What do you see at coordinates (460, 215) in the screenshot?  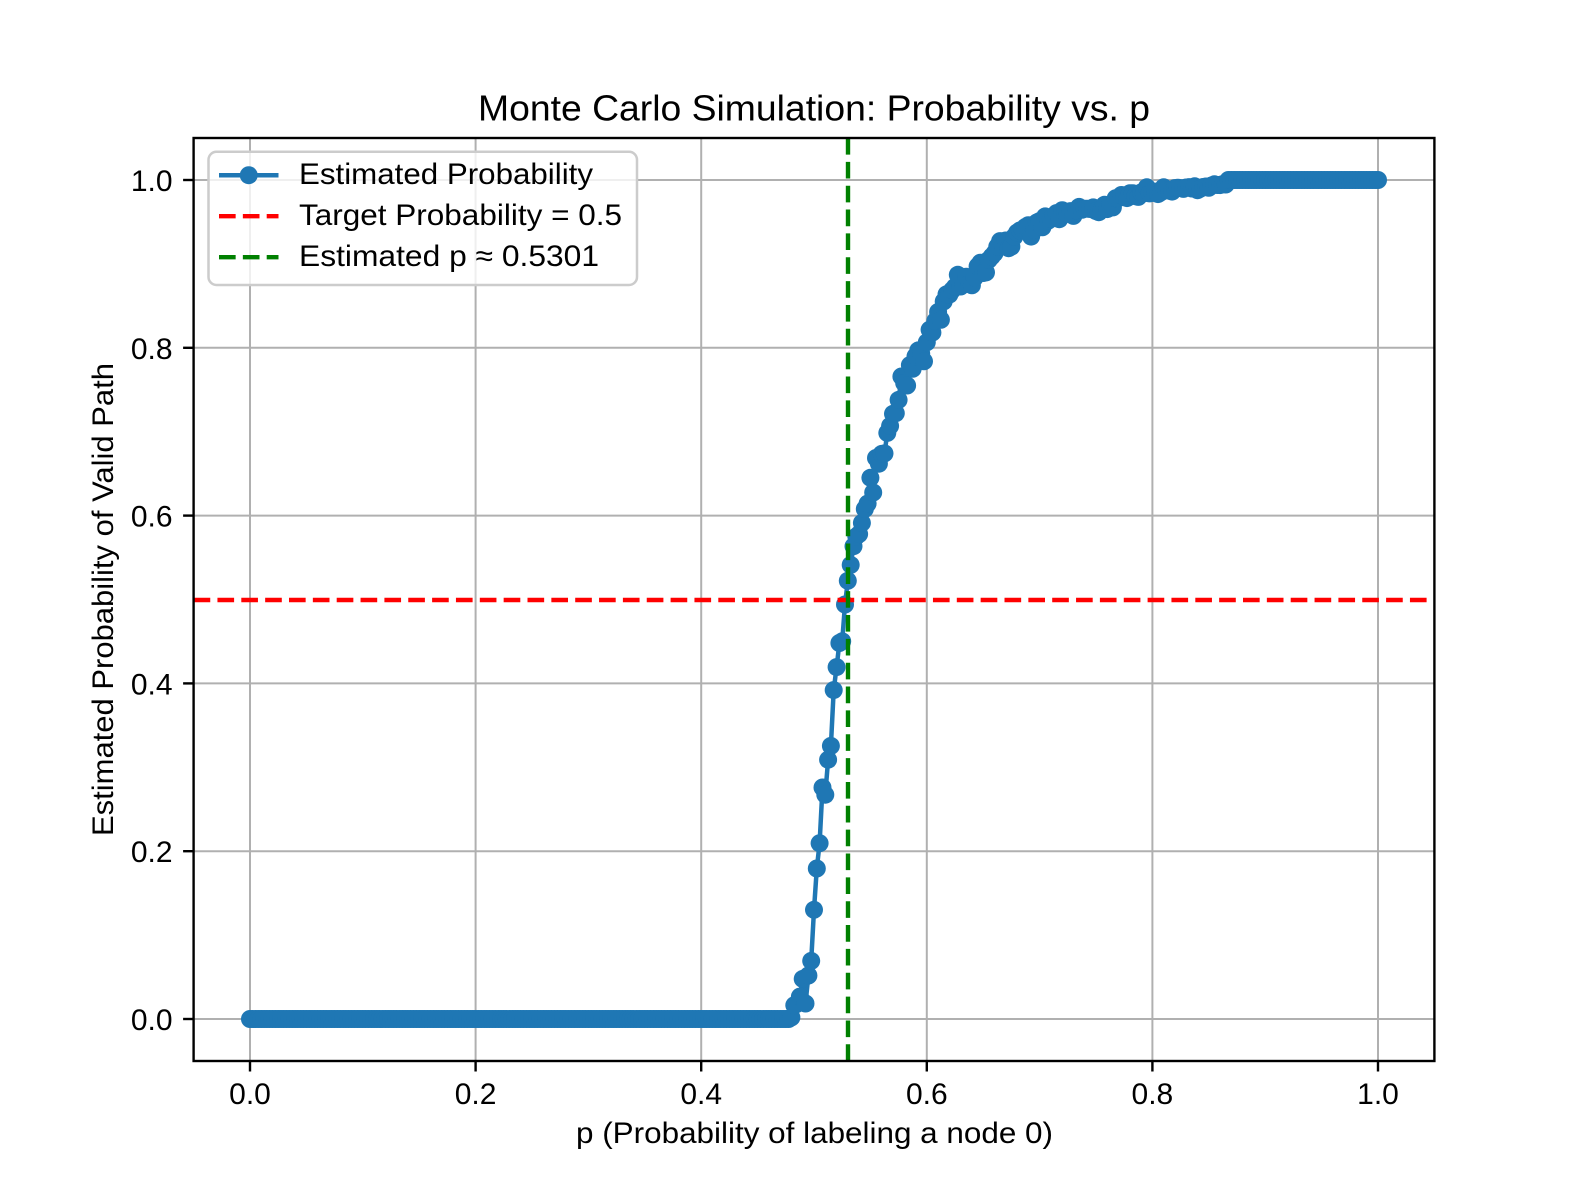 I see `svg-text: Target Probability = 0.5` at bounding box center [460, 215].